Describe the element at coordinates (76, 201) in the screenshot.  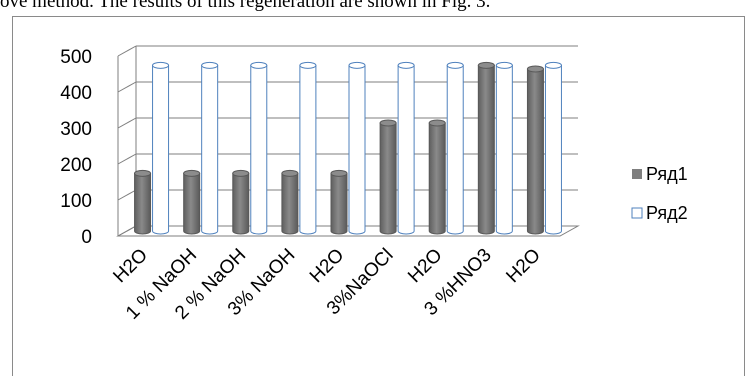
I see `y-tick-label: 100` at that location.